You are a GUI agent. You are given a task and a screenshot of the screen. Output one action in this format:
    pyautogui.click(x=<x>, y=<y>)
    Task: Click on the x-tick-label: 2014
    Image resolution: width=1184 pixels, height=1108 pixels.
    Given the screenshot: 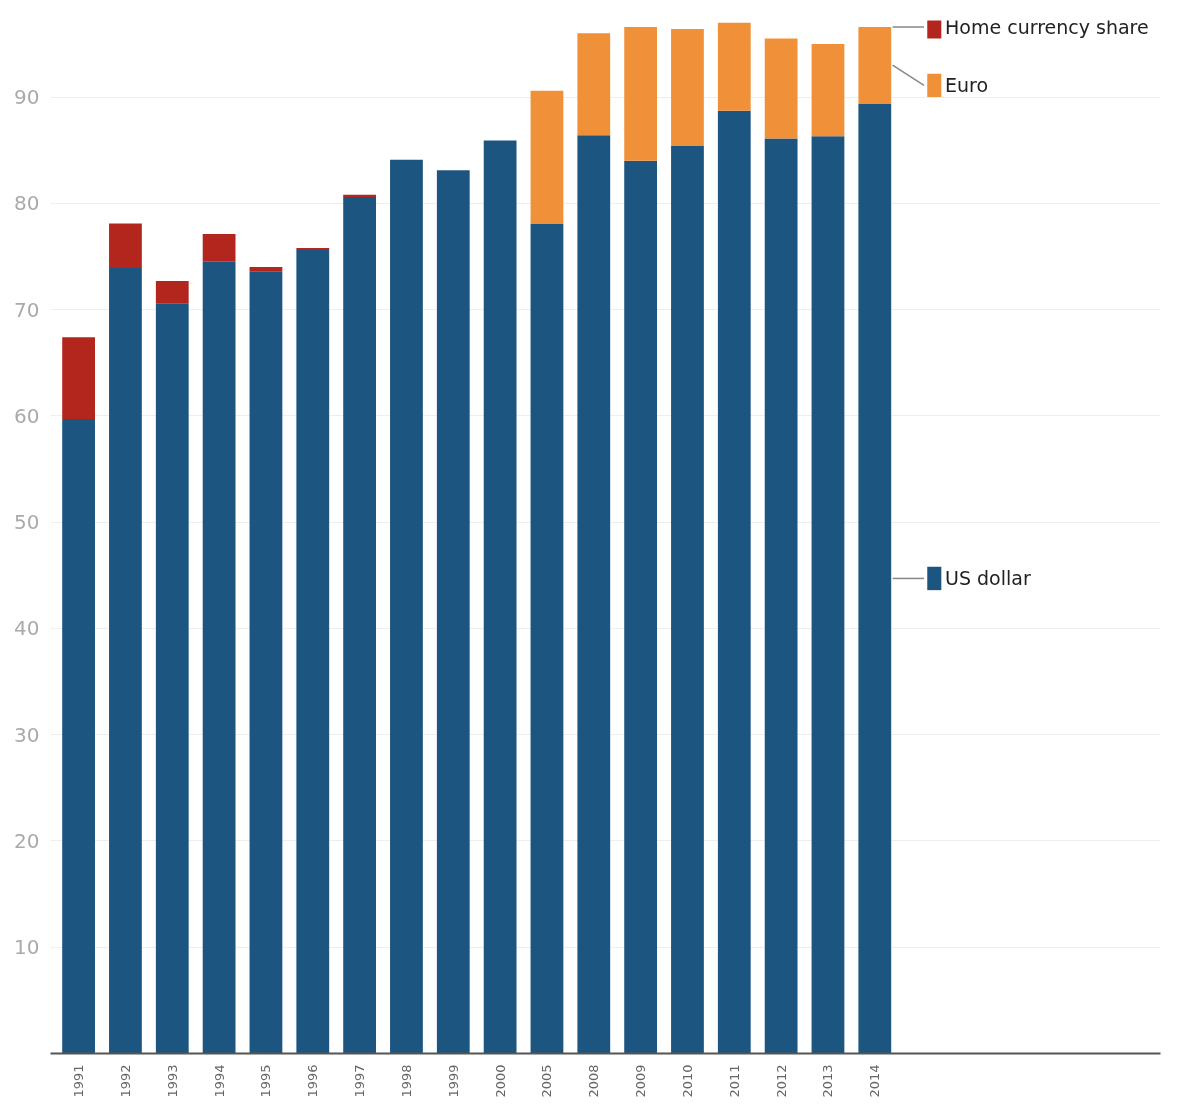 What is the action you would take?
    pyautogui.click(x=875, y=1081)
    